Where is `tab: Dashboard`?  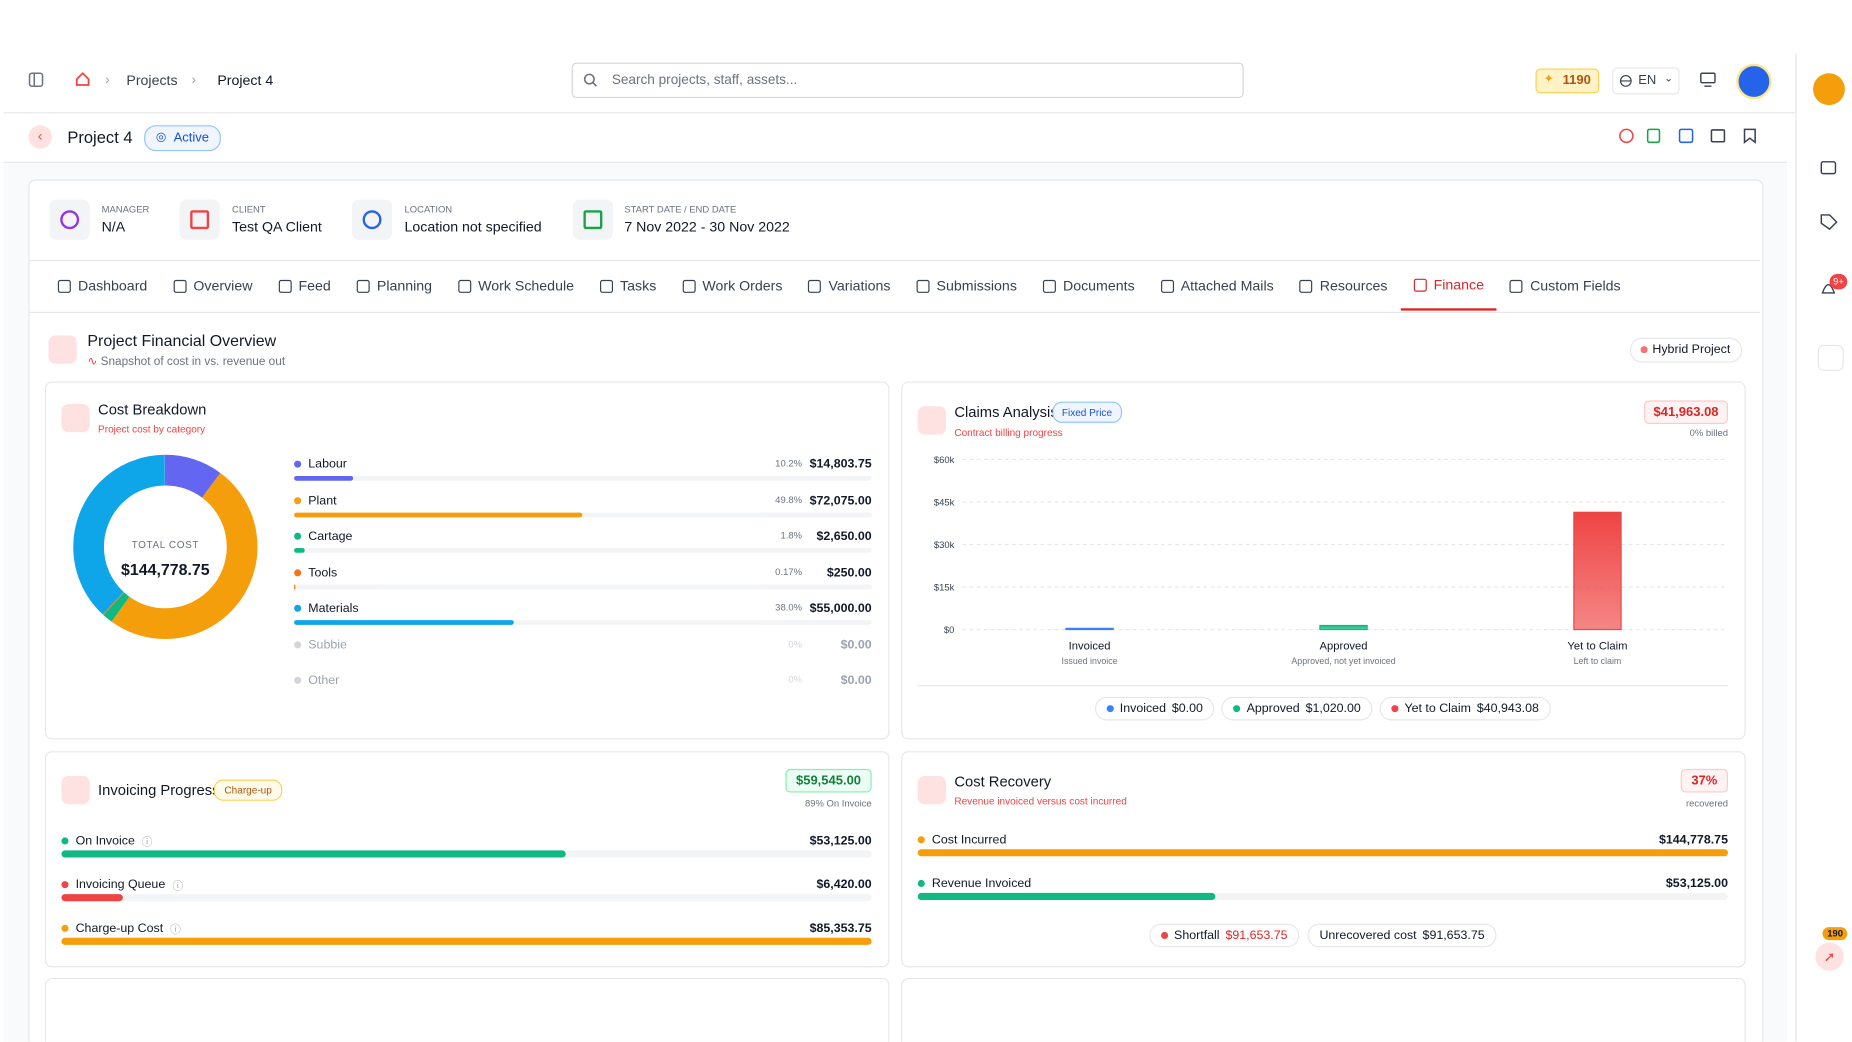
tab: Dashboard is located at coordinates (102, 286).